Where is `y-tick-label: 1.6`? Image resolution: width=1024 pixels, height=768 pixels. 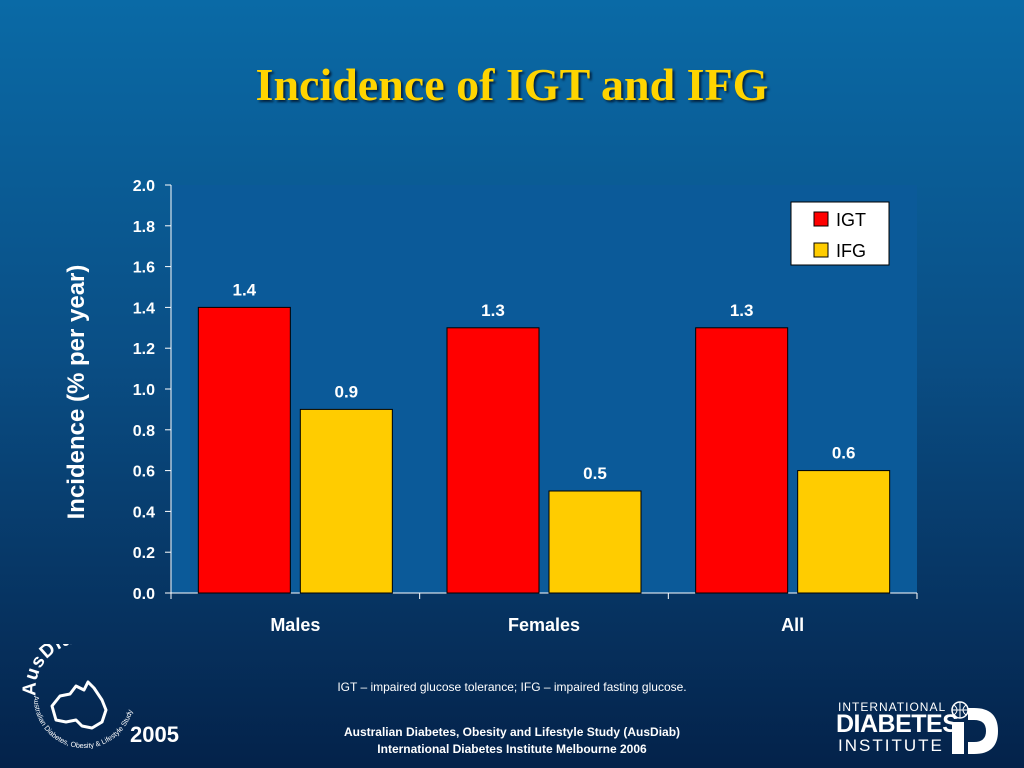
y-tick-label: 1.6 is located at coordinates (144, 268).